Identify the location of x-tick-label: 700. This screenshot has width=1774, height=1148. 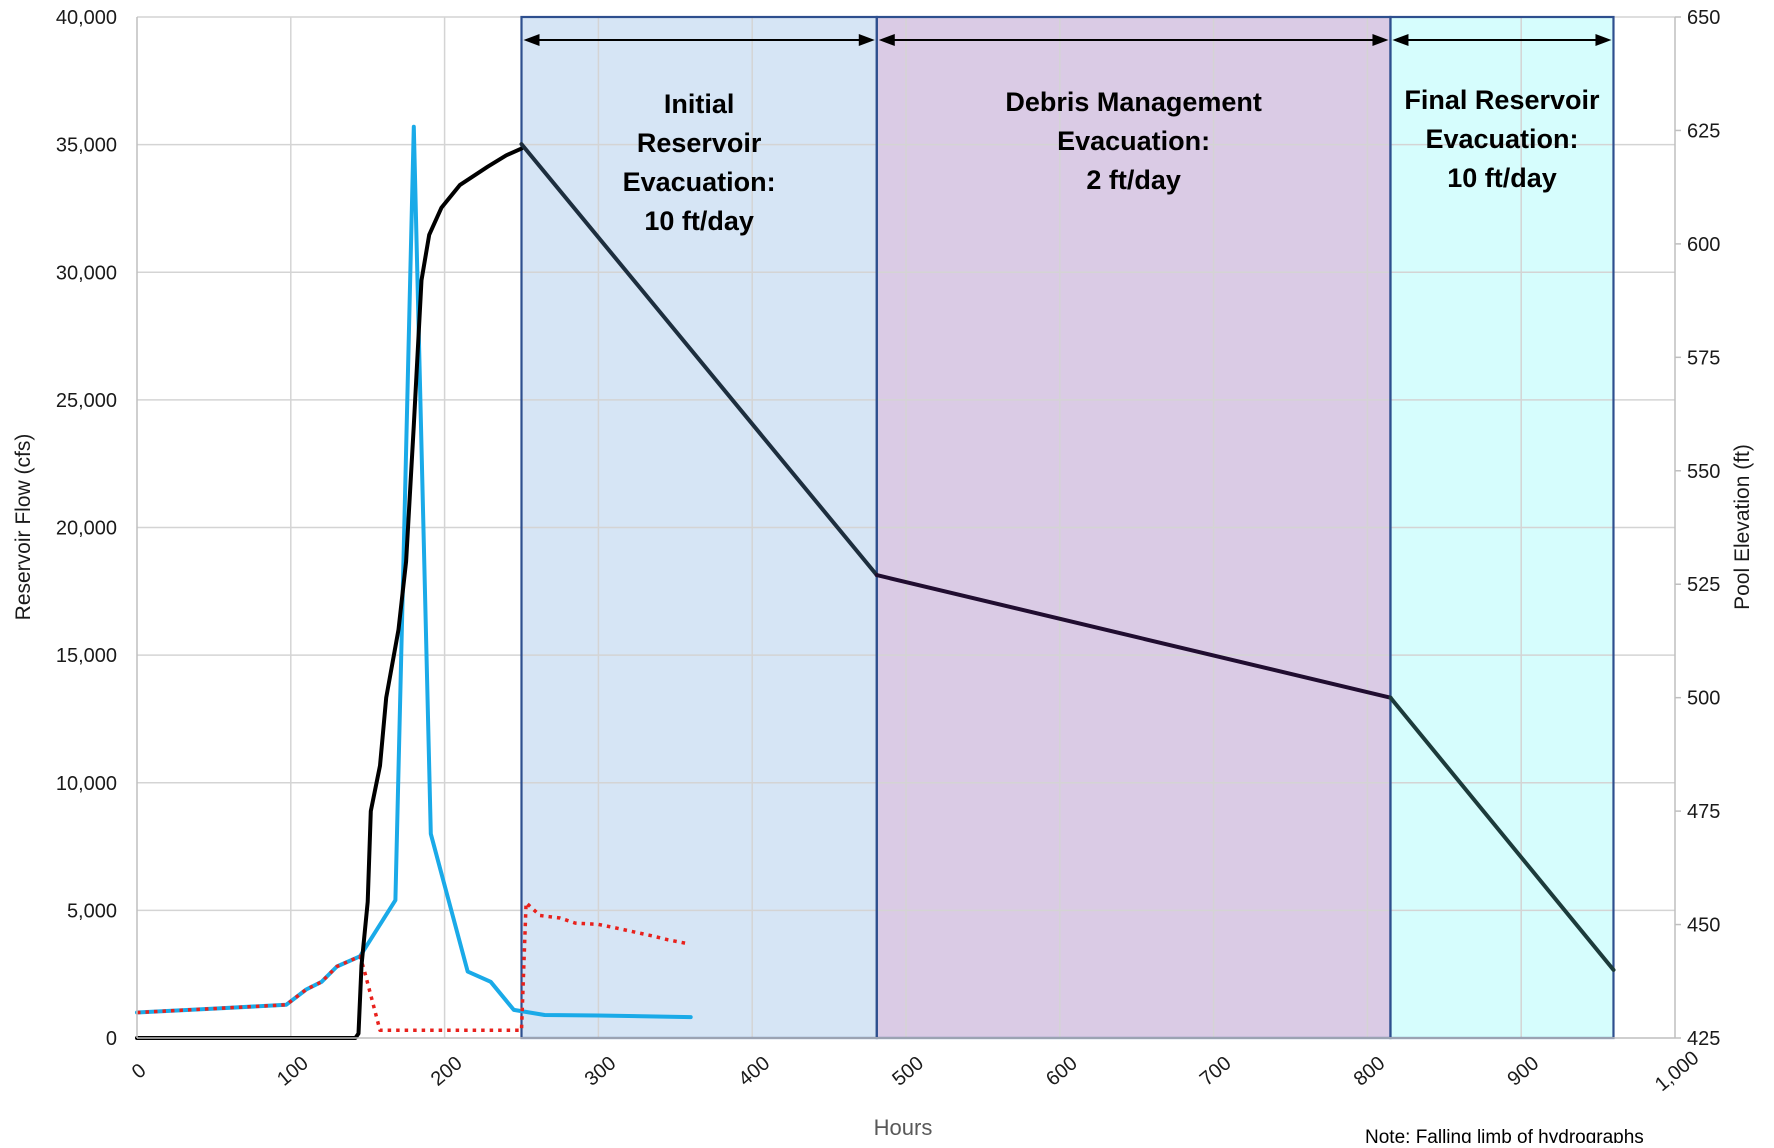
(1216, 1071).